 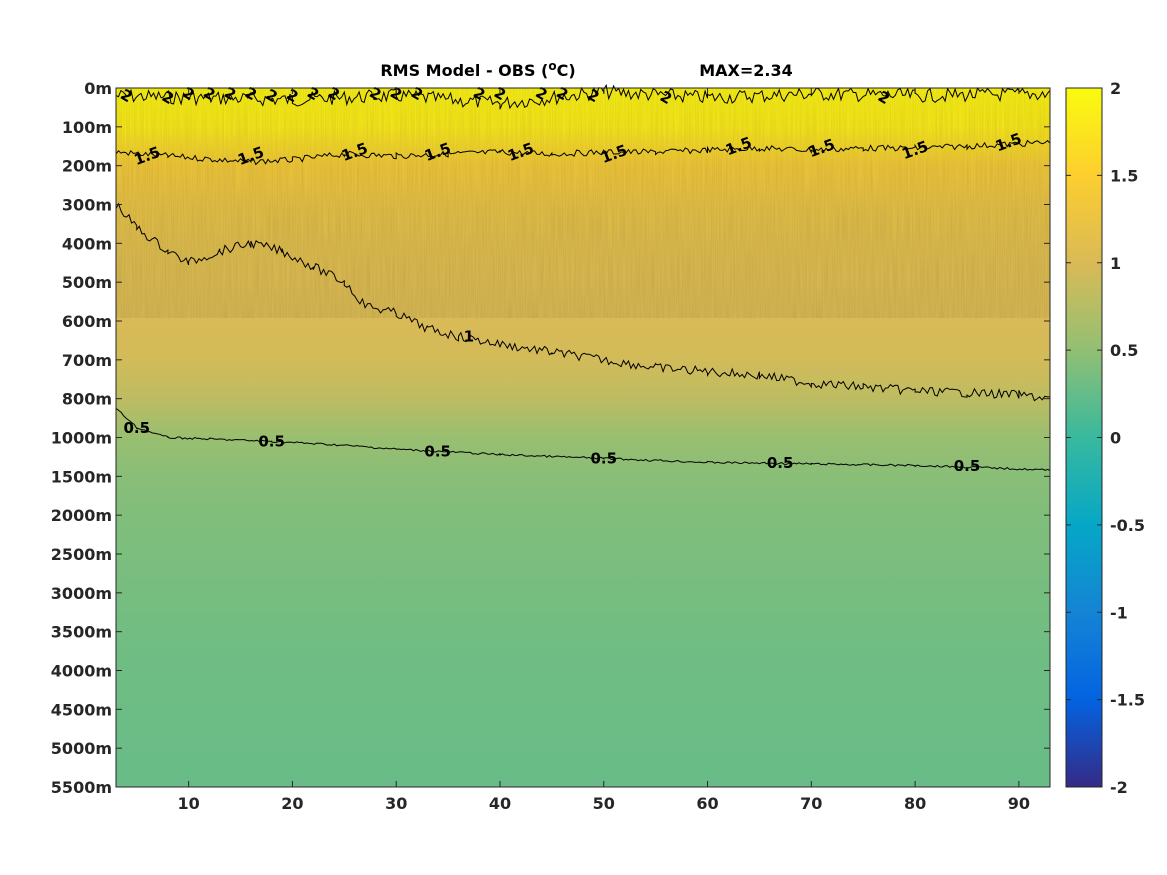 I want to click on y-tick-label: 4000m, so click(x=81, y=671).